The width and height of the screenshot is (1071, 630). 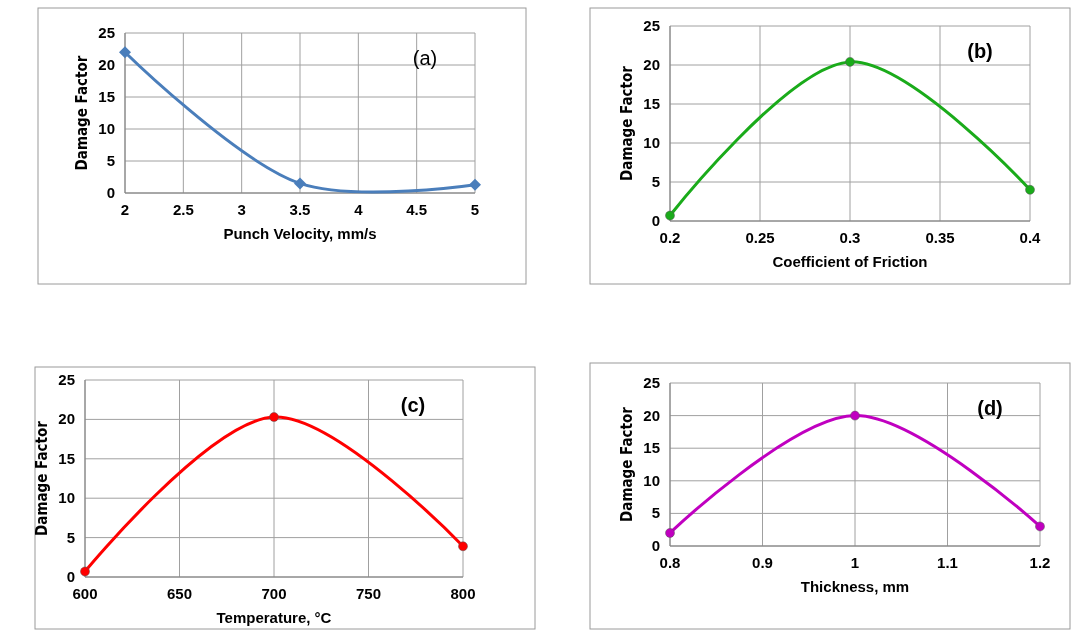 I want to click on x-tick-label: 700, so click(x=274, y=593).